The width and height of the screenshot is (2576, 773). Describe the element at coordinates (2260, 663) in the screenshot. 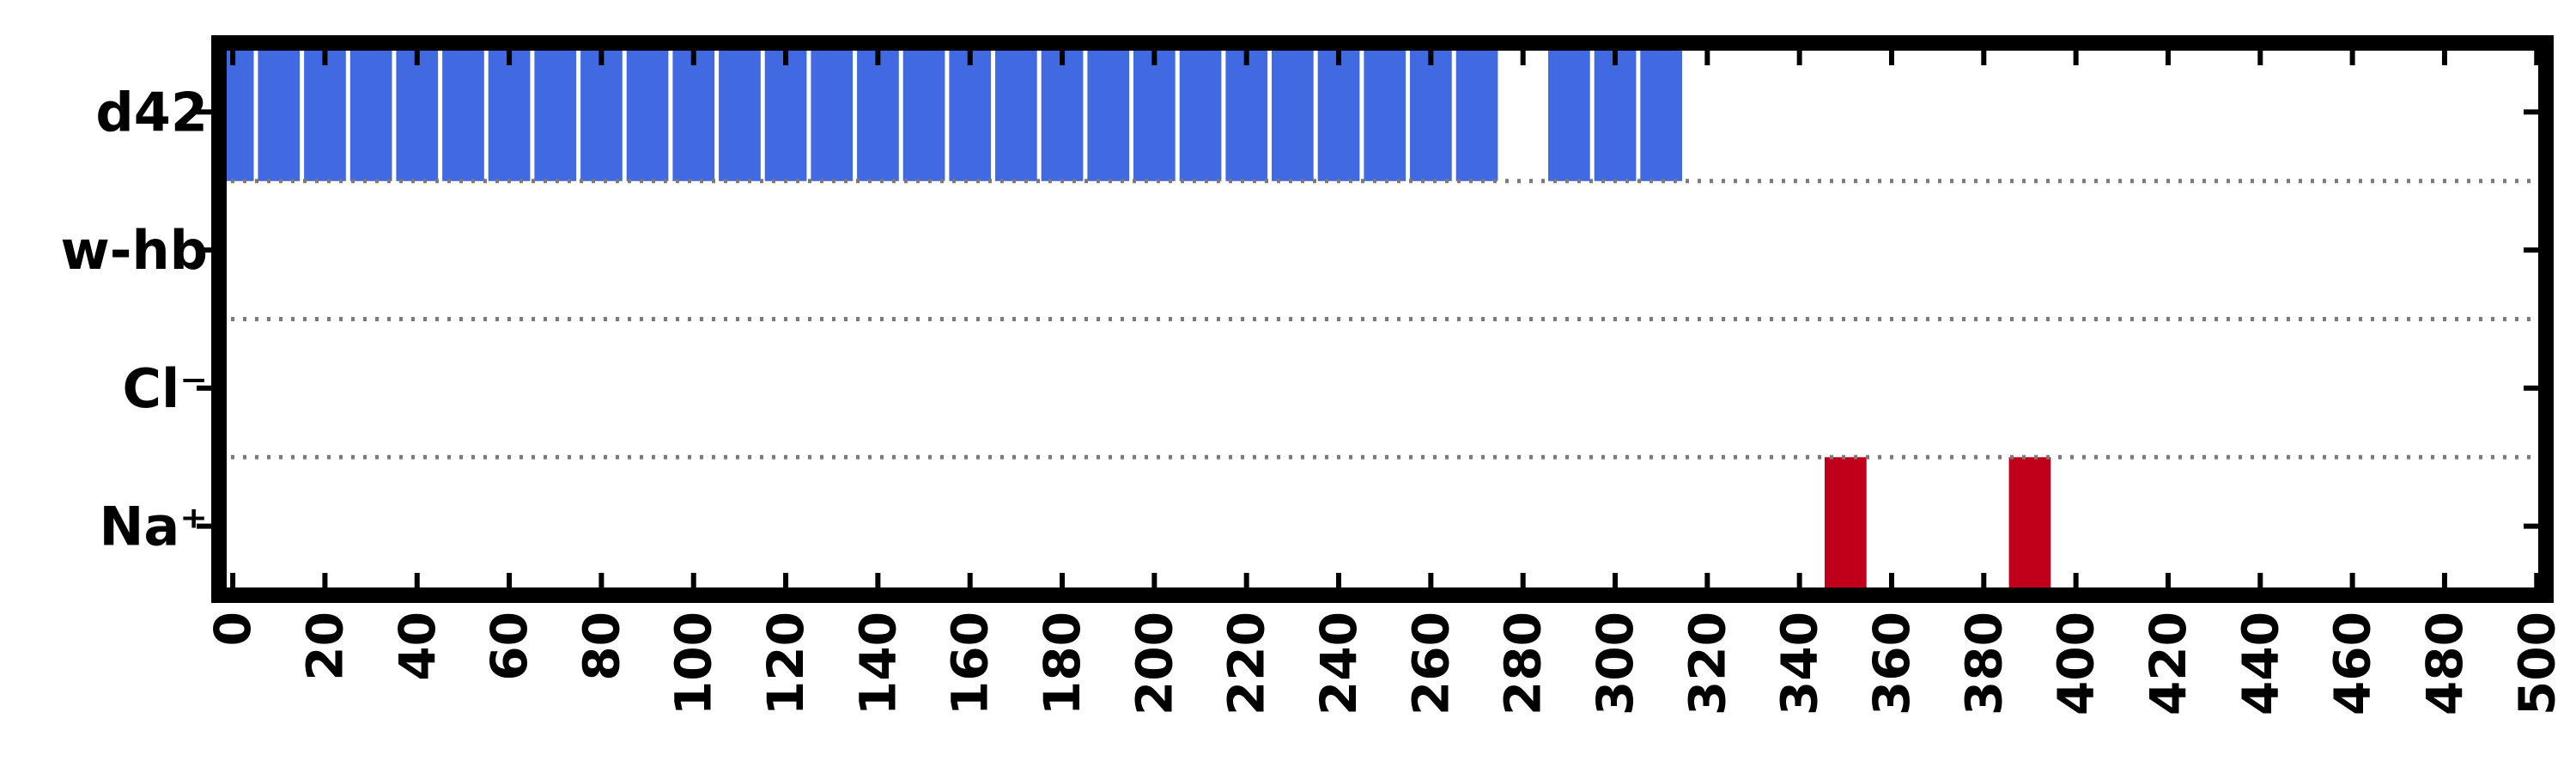

I see `x-tick-label: 440` at that location.